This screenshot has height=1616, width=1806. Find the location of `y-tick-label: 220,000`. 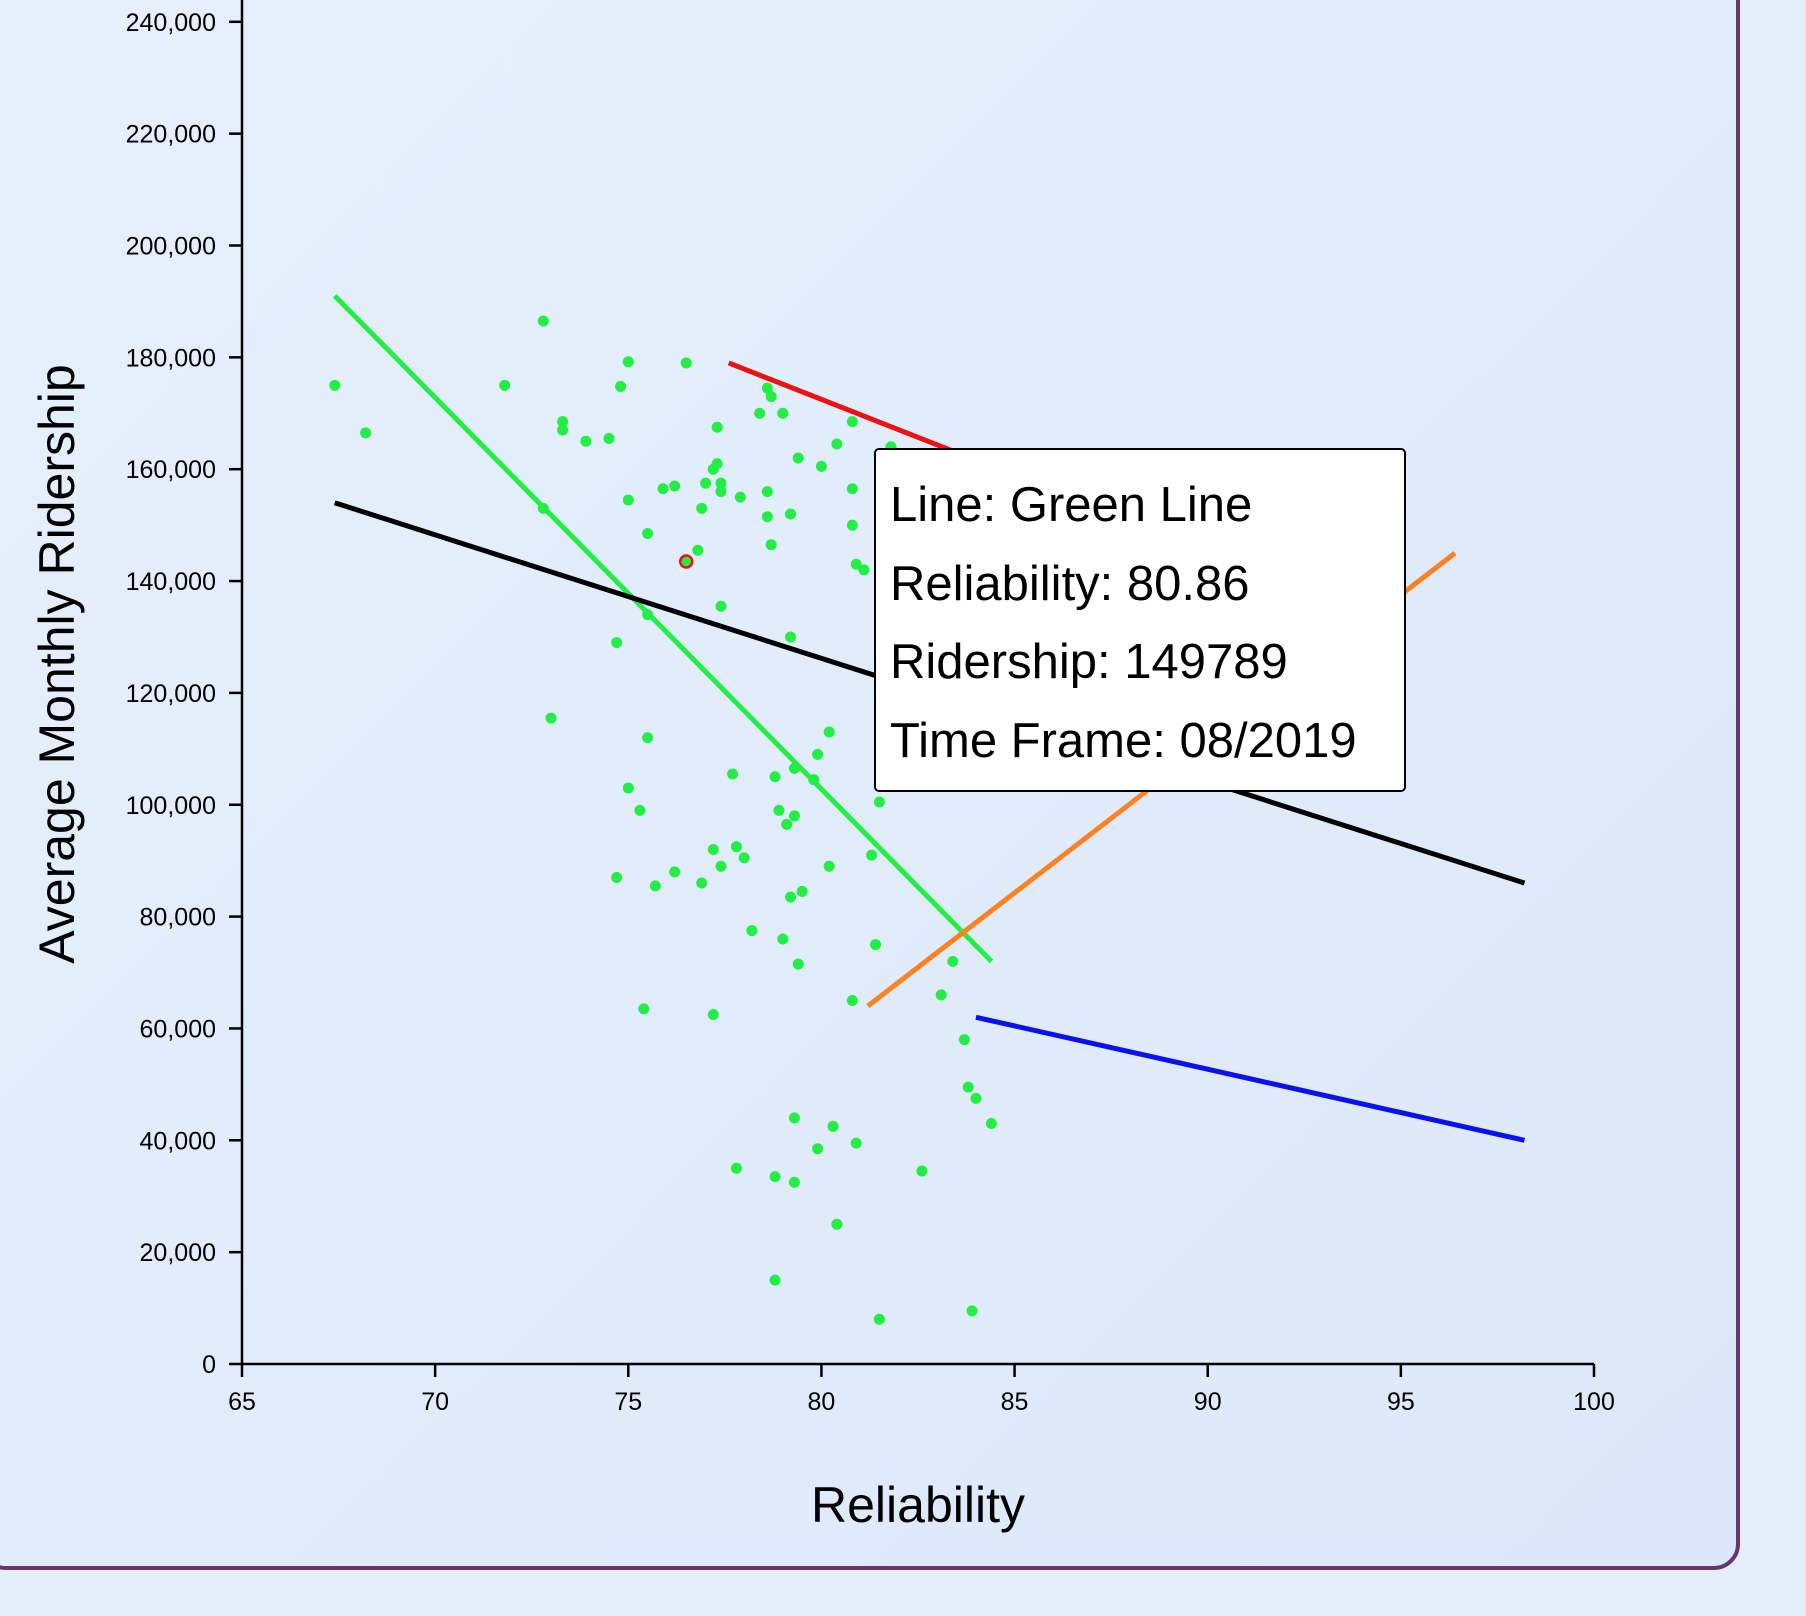

y-tick-label: 220,000 is located at coordinates (171, 135).